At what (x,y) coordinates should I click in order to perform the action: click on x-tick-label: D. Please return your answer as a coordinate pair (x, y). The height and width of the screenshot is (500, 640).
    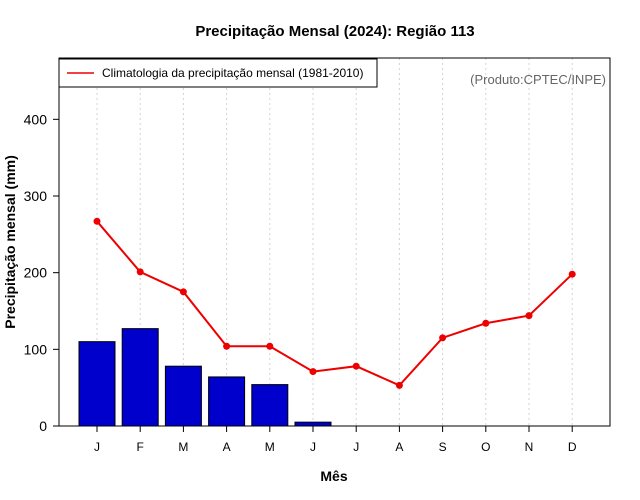
    Looking at the image, I should click on (572, 447).